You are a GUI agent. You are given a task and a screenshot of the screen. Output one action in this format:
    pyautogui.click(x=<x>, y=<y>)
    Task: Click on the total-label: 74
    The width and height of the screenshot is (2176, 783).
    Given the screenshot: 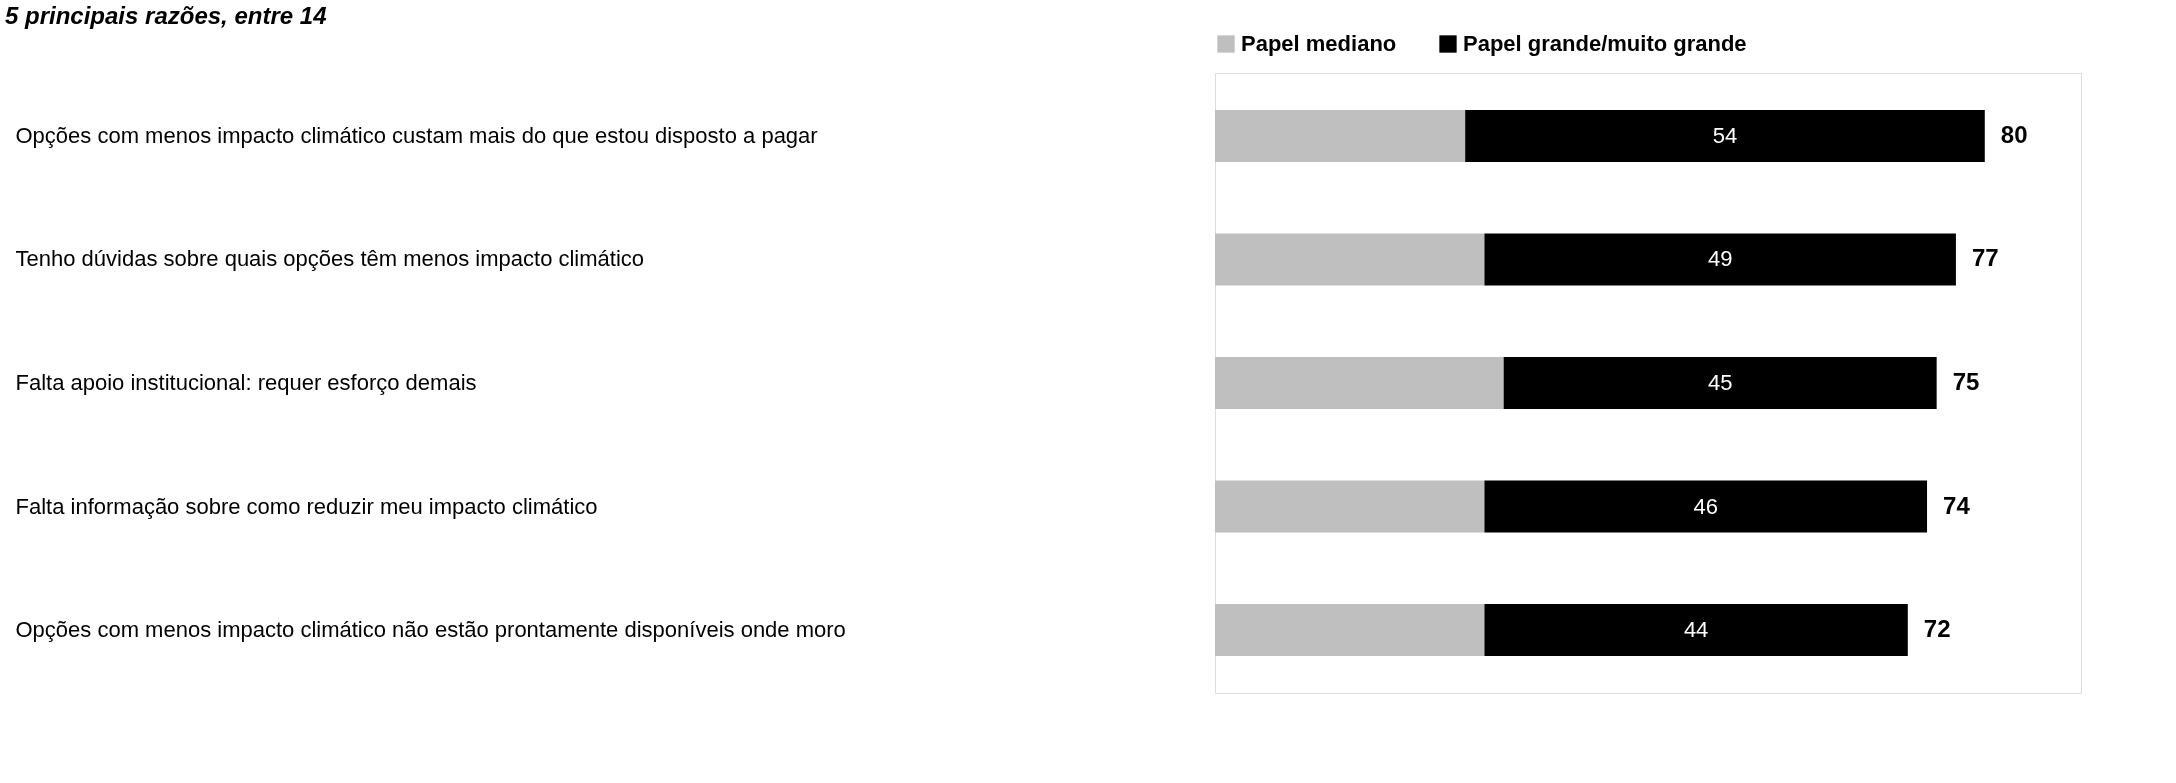 What is the action you would take?
    pyautogui.click(x=1957, y=505)
    